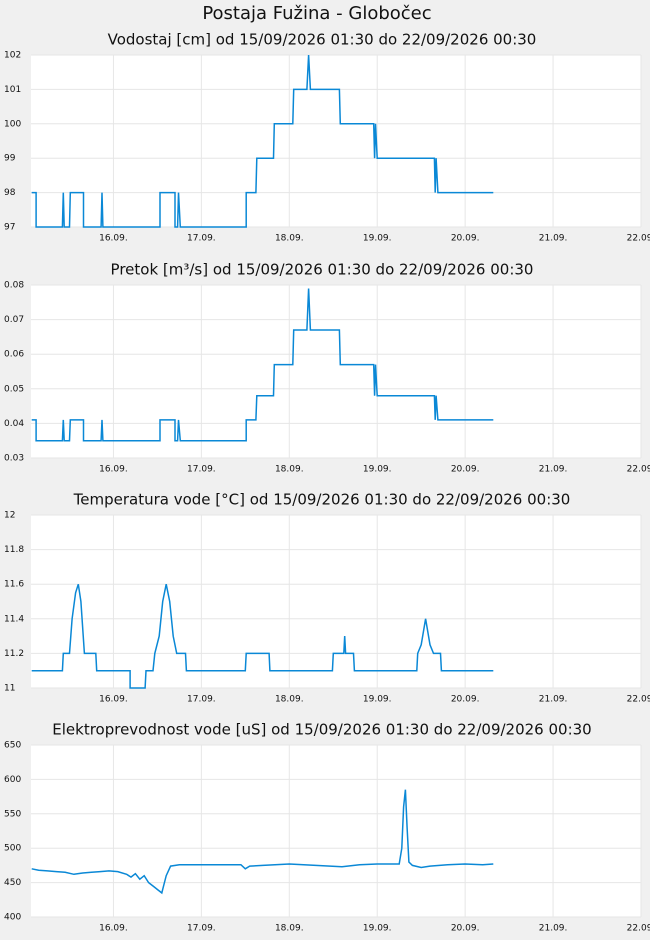  I want to click on y-tick-label: 100, so click(12, 124).